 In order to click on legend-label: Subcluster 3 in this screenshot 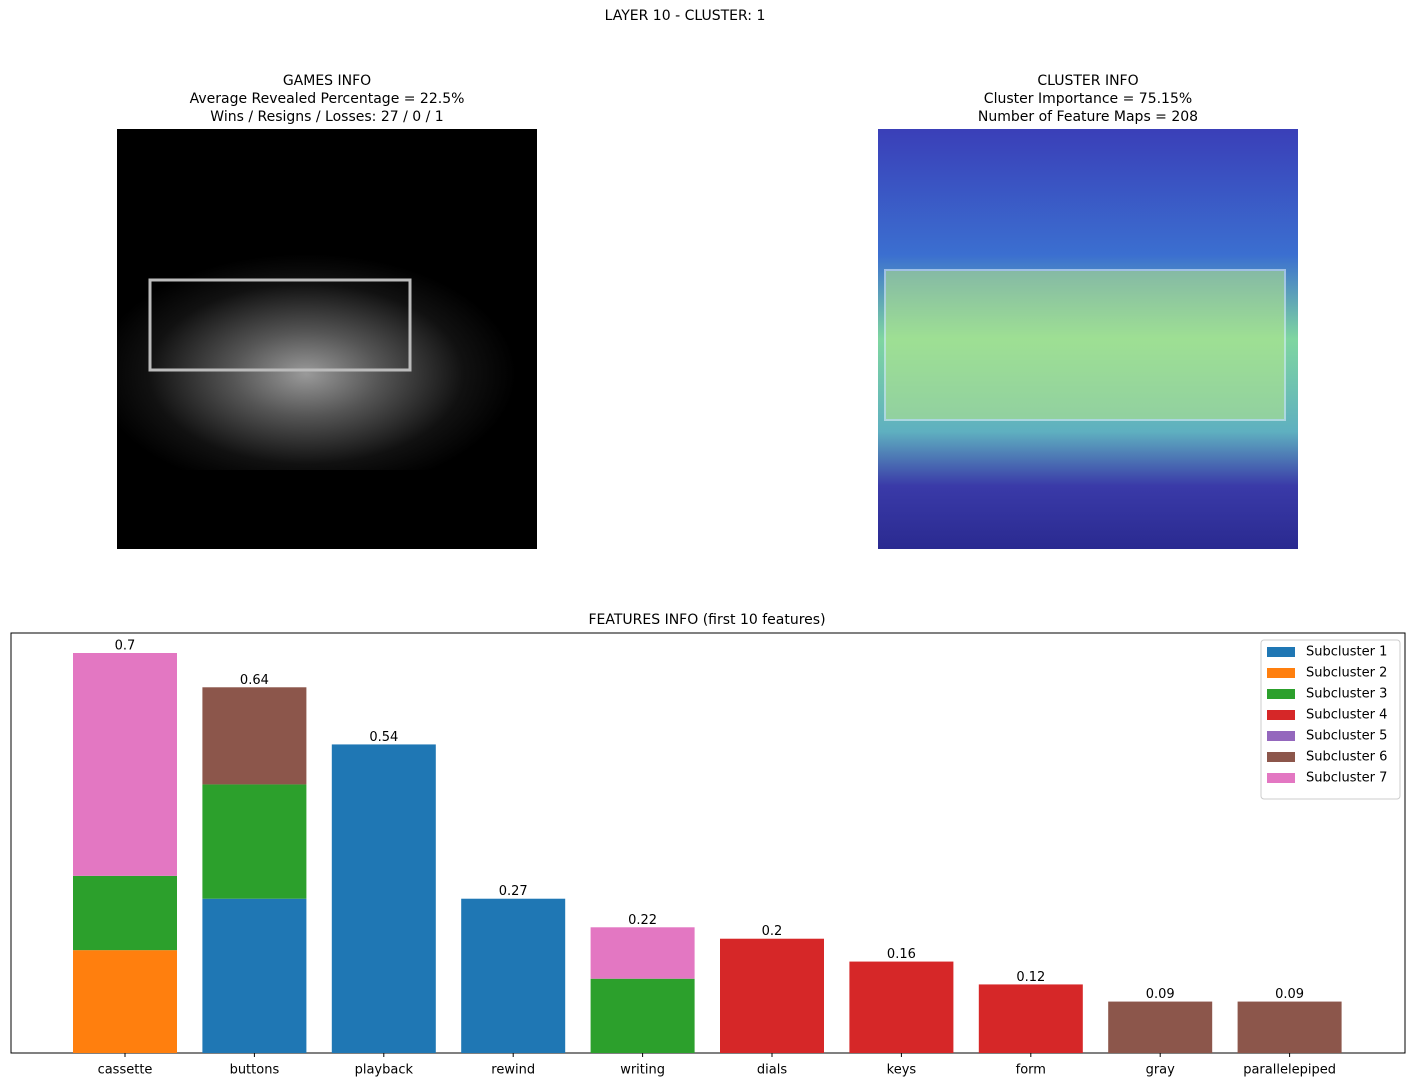, I will do `click(1346, 694)`.